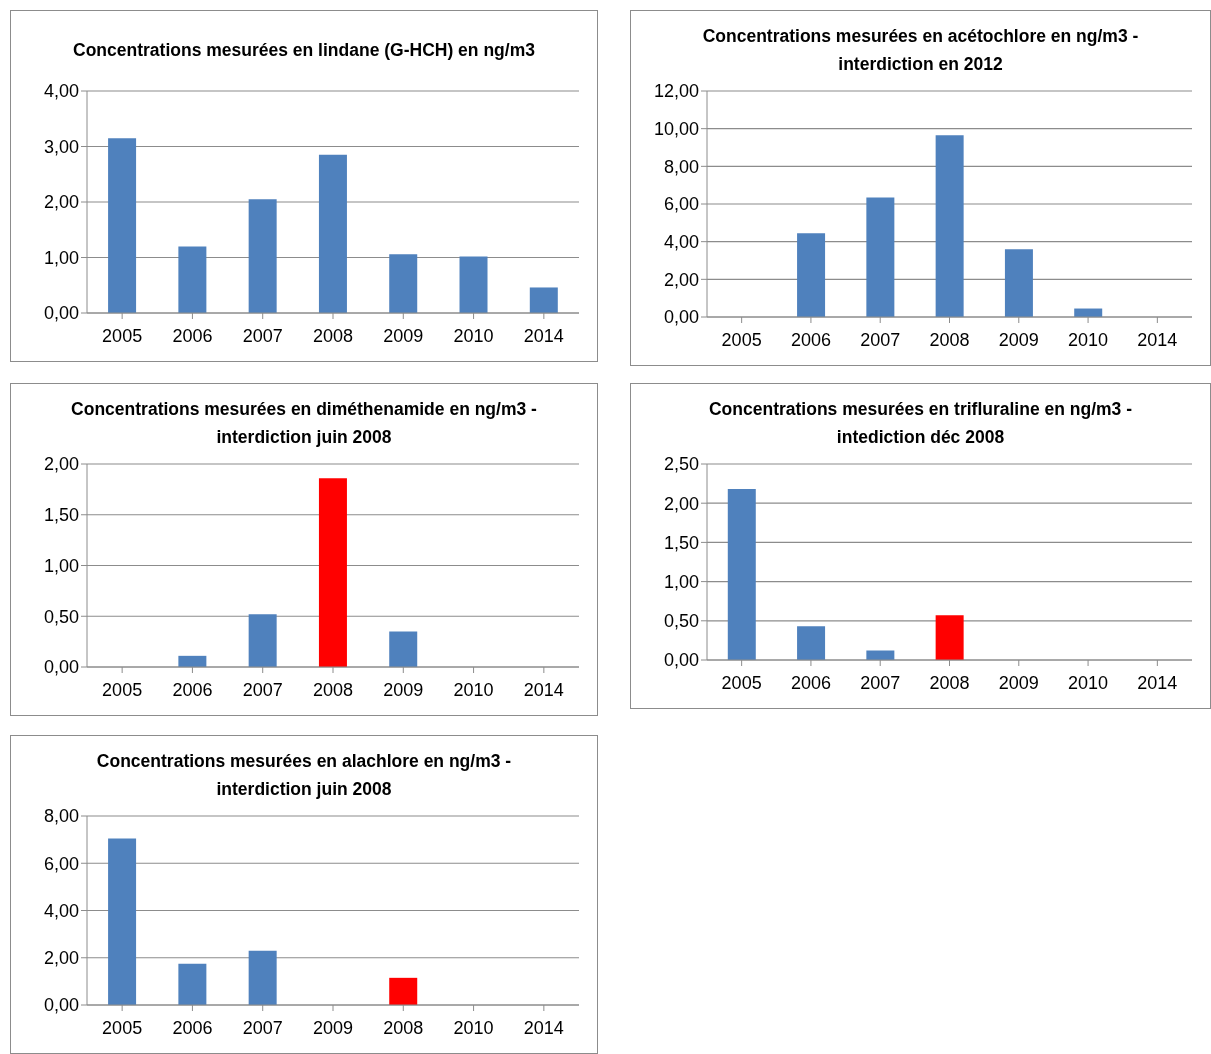 The height and width of the screenshot is (1054, 1211). I want to click on chart-title: Concentrations mesurées en trifluraline en ng/m3 - intediction déc 2008, so click(920, 423).